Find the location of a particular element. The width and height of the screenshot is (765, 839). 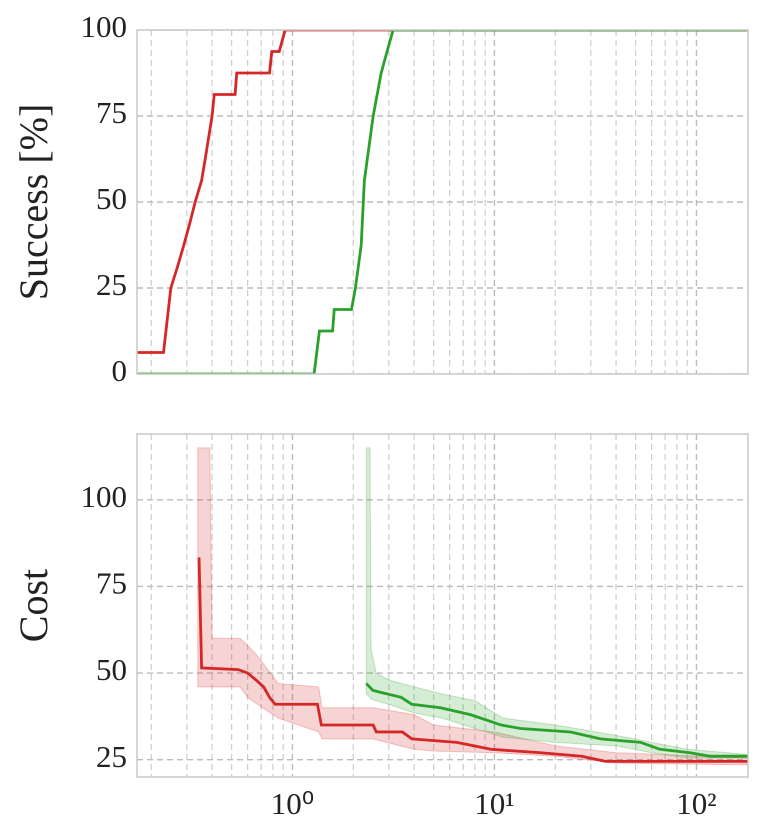

x-tick-label: 10² is located at coordinates (696, 803).